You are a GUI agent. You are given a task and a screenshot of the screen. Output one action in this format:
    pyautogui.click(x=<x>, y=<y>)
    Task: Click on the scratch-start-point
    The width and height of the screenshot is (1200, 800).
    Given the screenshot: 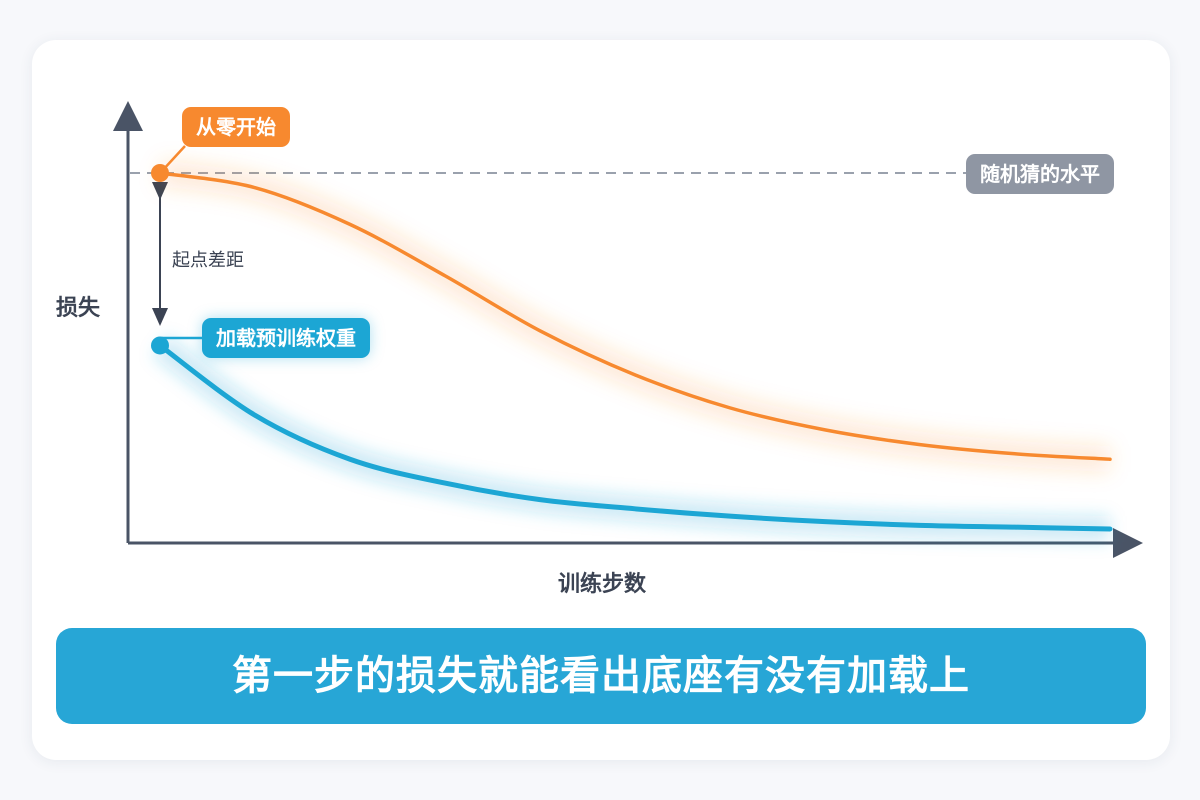 What is the action you would take?
    pyautogui.click(x=160, y=173)
    